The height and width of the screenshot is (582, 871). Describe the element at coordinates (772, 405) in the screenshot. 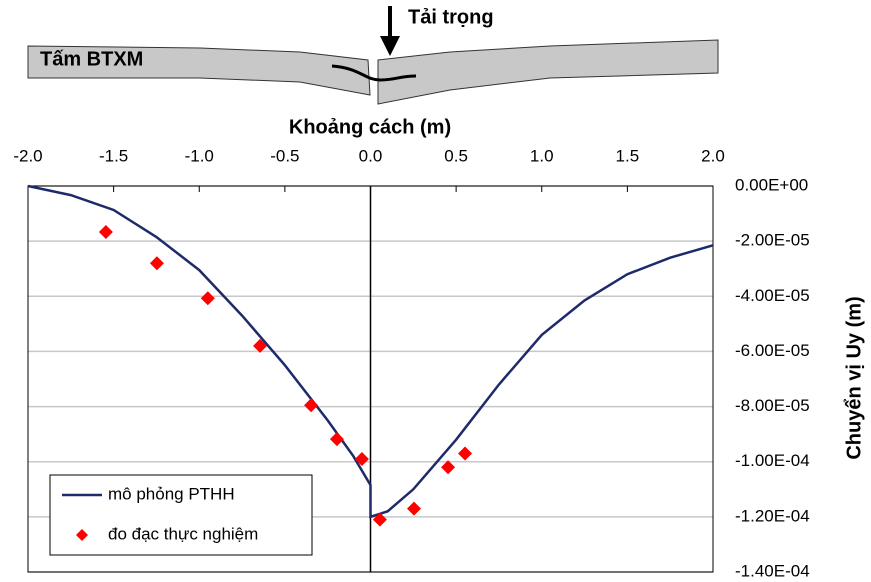

I see `y-tick-label: -8.00E-05` at that location.